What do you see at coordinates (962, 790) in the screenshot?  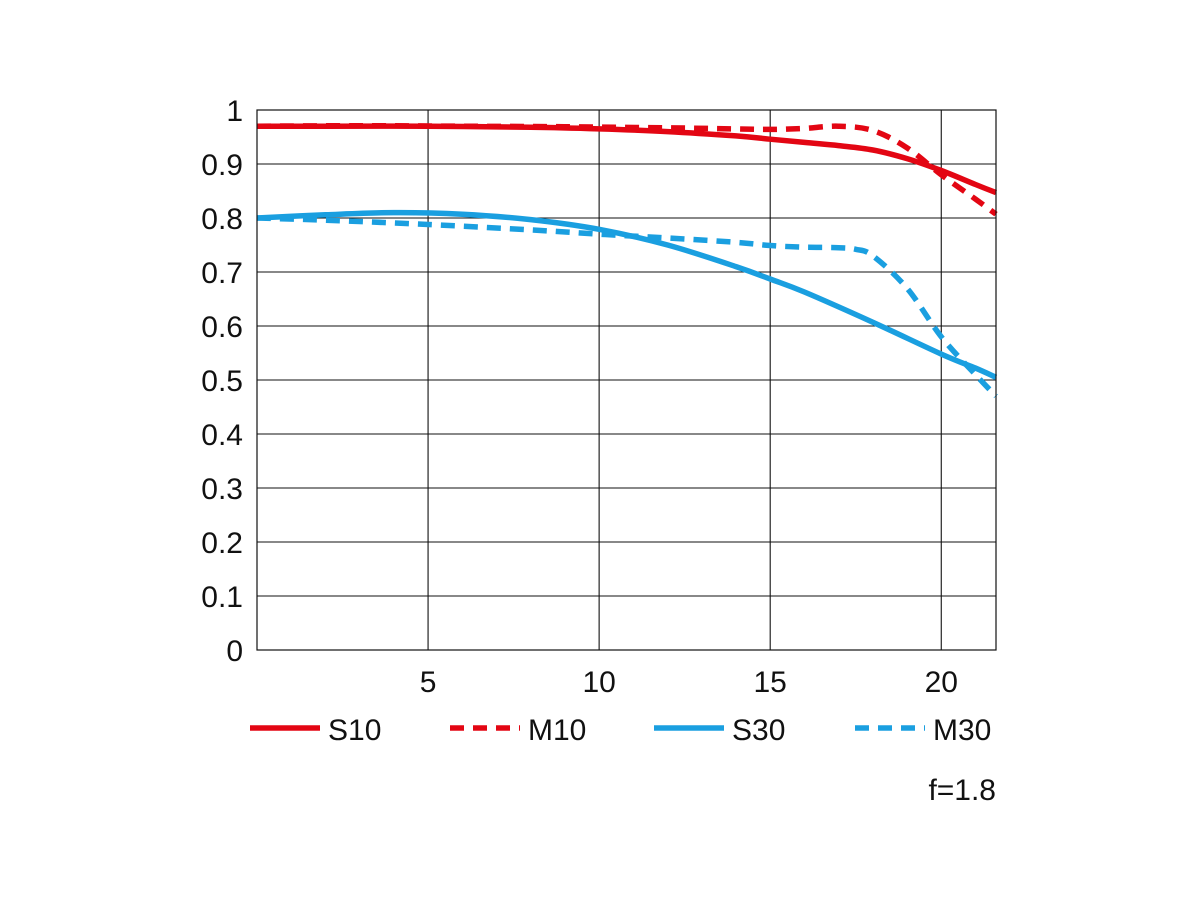 I see `aperture-note: f=1.8` at bounding box center [962, 790].